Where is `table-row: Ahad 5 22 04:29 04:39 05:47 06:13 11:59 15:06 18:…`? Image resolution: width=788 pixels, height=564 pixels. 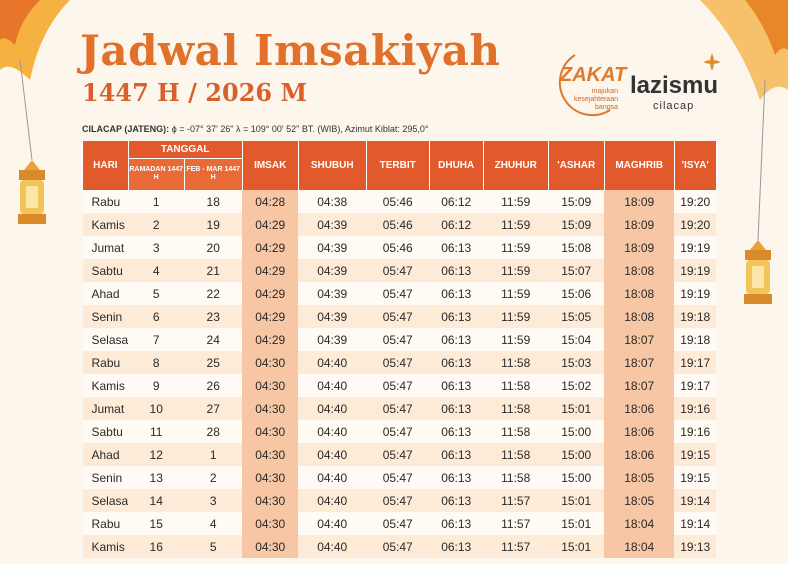 table-row: Ahad 5 22 04:29 04:39 05:47 06:13 11:59 15:06 18:… is located at coordinates (399, 293).